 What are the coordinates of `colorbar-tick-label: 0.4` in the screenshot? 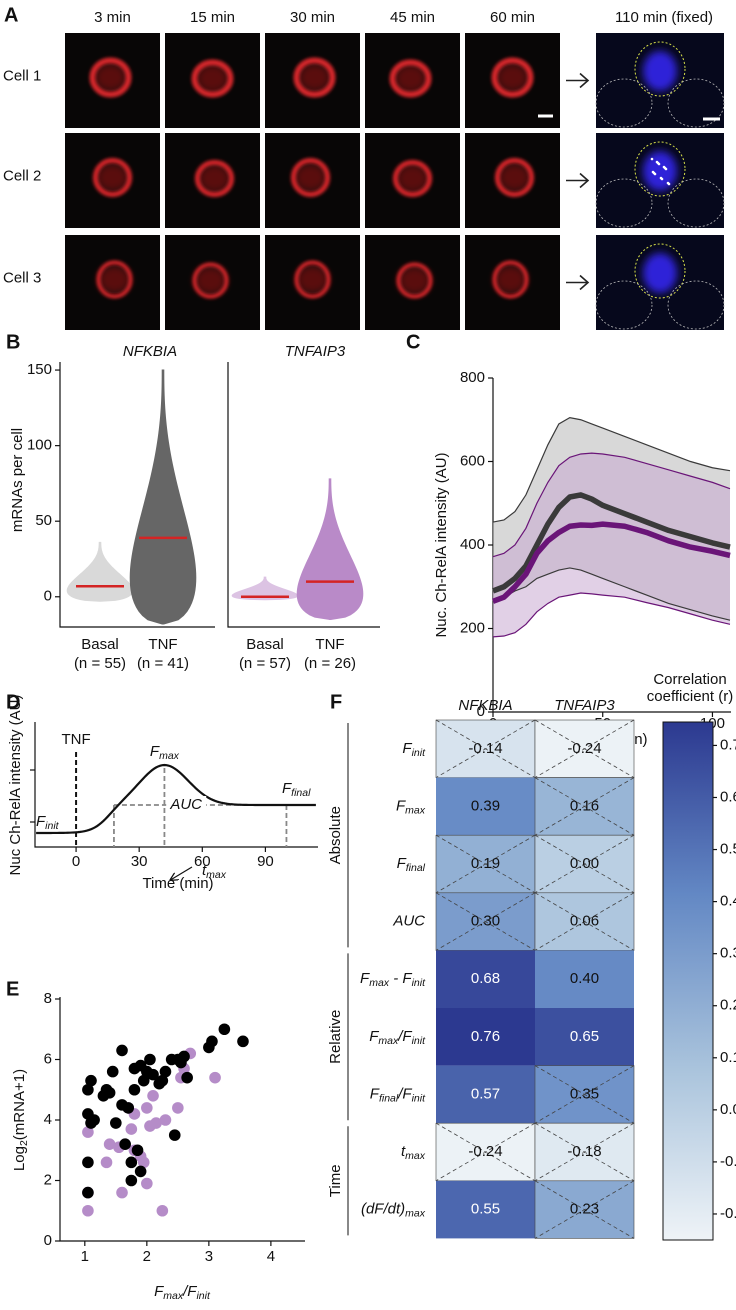 It's located at (728, 901).